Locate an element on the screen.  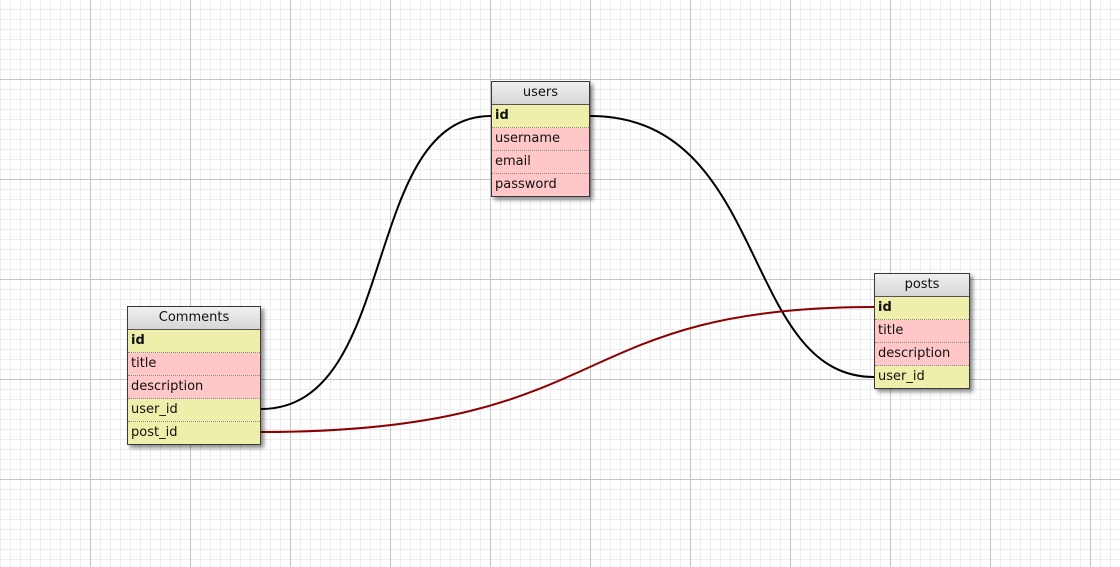
table-posts-row-user-id: user_id is located at coordinates (922, 377).